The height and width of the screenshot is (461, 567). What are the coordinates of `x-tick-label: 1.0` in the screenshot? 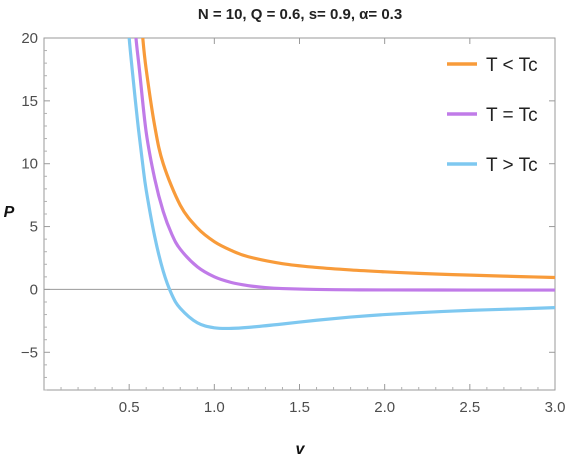 It's located at (214, 407).